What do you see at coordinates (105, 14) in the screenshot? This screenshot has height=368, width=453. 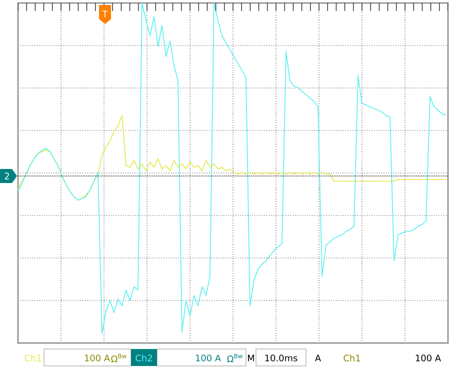 I see `annotation: T` at bounding box center [105, 14].